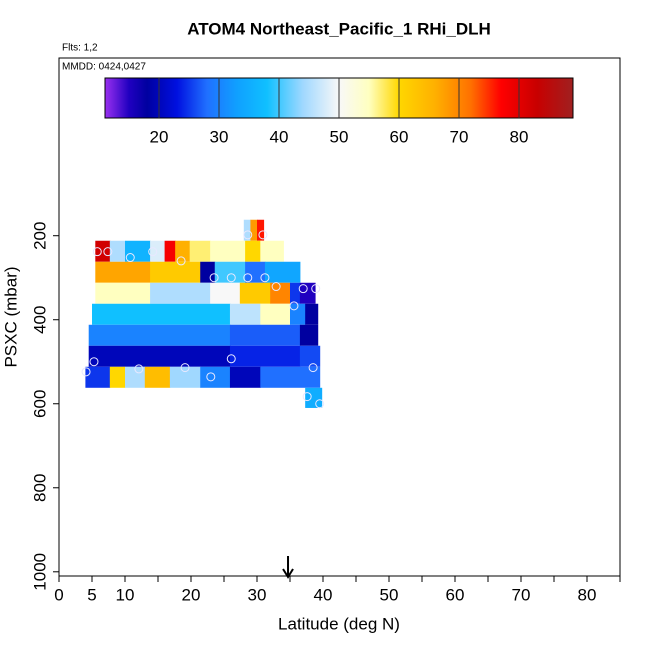  Describe the element at coordinates (455, 594) in the screenshot. I see `x-tick-label: 60` at that location.